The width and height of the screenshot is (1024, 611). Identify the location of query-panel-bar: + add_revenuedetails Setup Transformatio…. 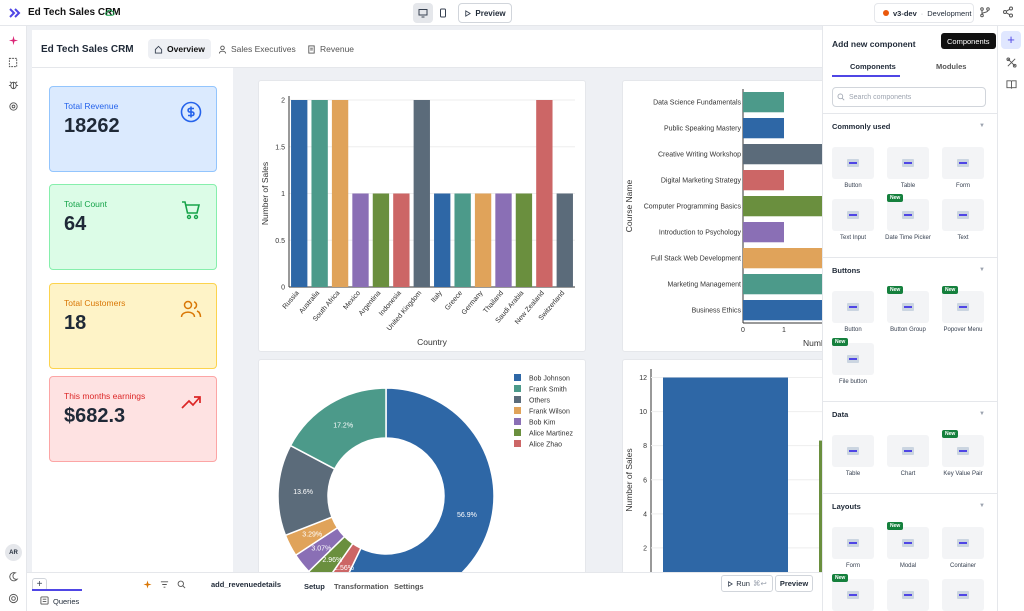
(424, 591).